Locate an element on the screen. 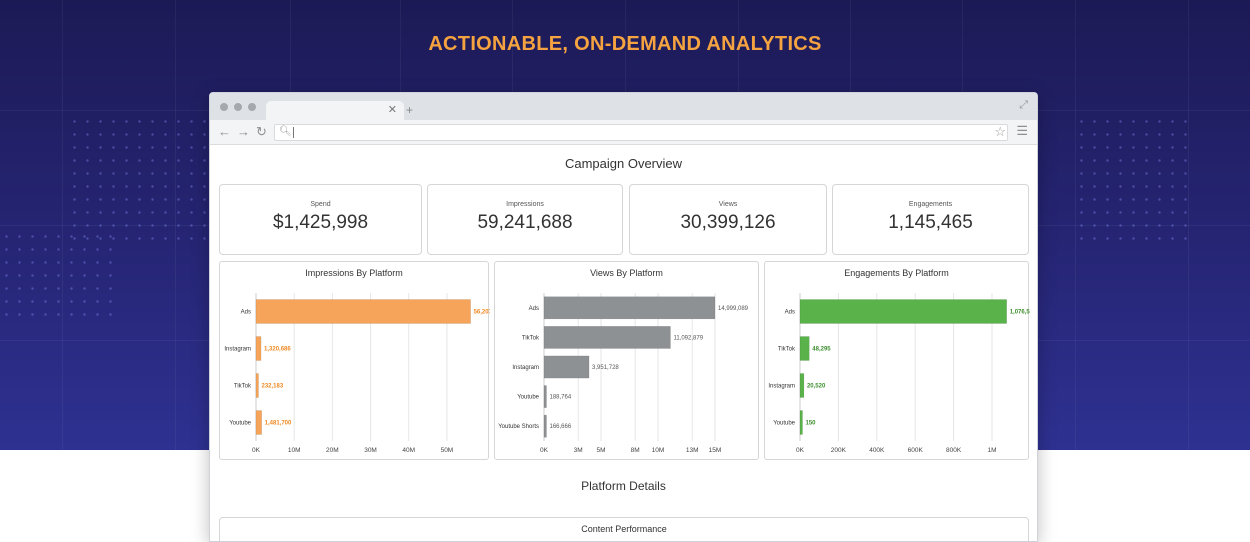  address-bar: 🔍︎ is located at coordinates (641, 132).